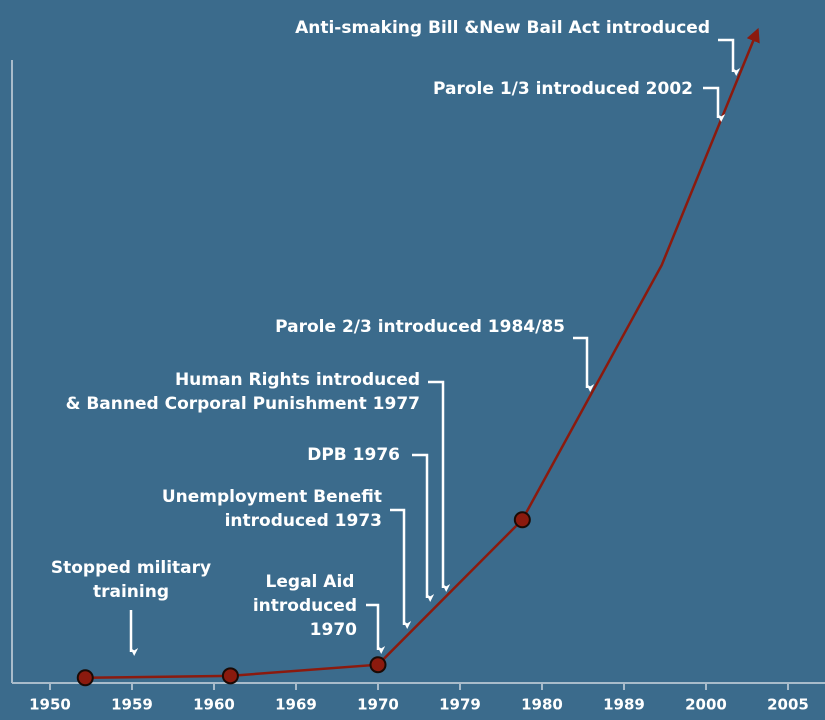 The image size is (825, 720). I want to click on annotation-text: 1970, so click(333, 630).